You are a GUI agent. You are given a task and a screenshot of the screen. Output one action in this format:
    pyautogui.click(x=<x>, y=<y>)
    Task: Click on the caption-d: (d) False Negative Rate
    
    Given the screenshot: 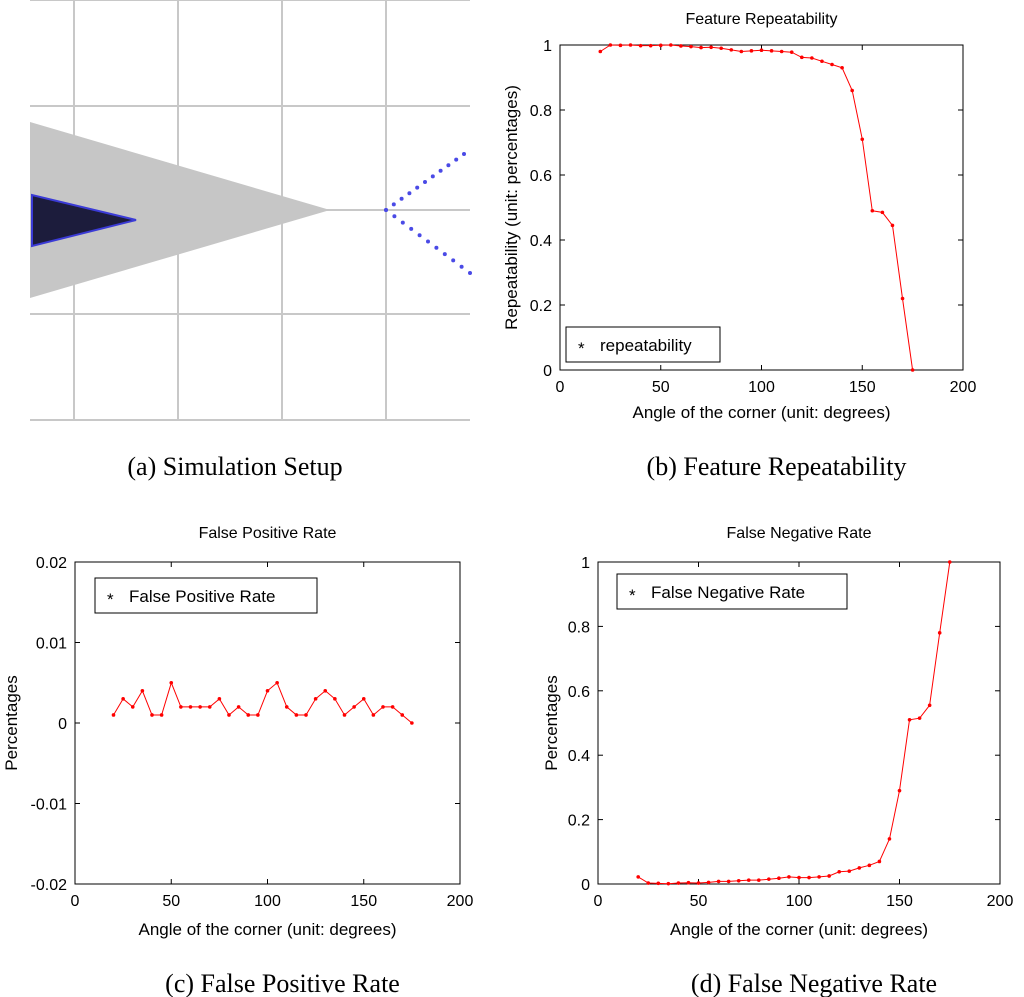 What is the action you would take?
    pyautogui.click(x=814, y=983)
    